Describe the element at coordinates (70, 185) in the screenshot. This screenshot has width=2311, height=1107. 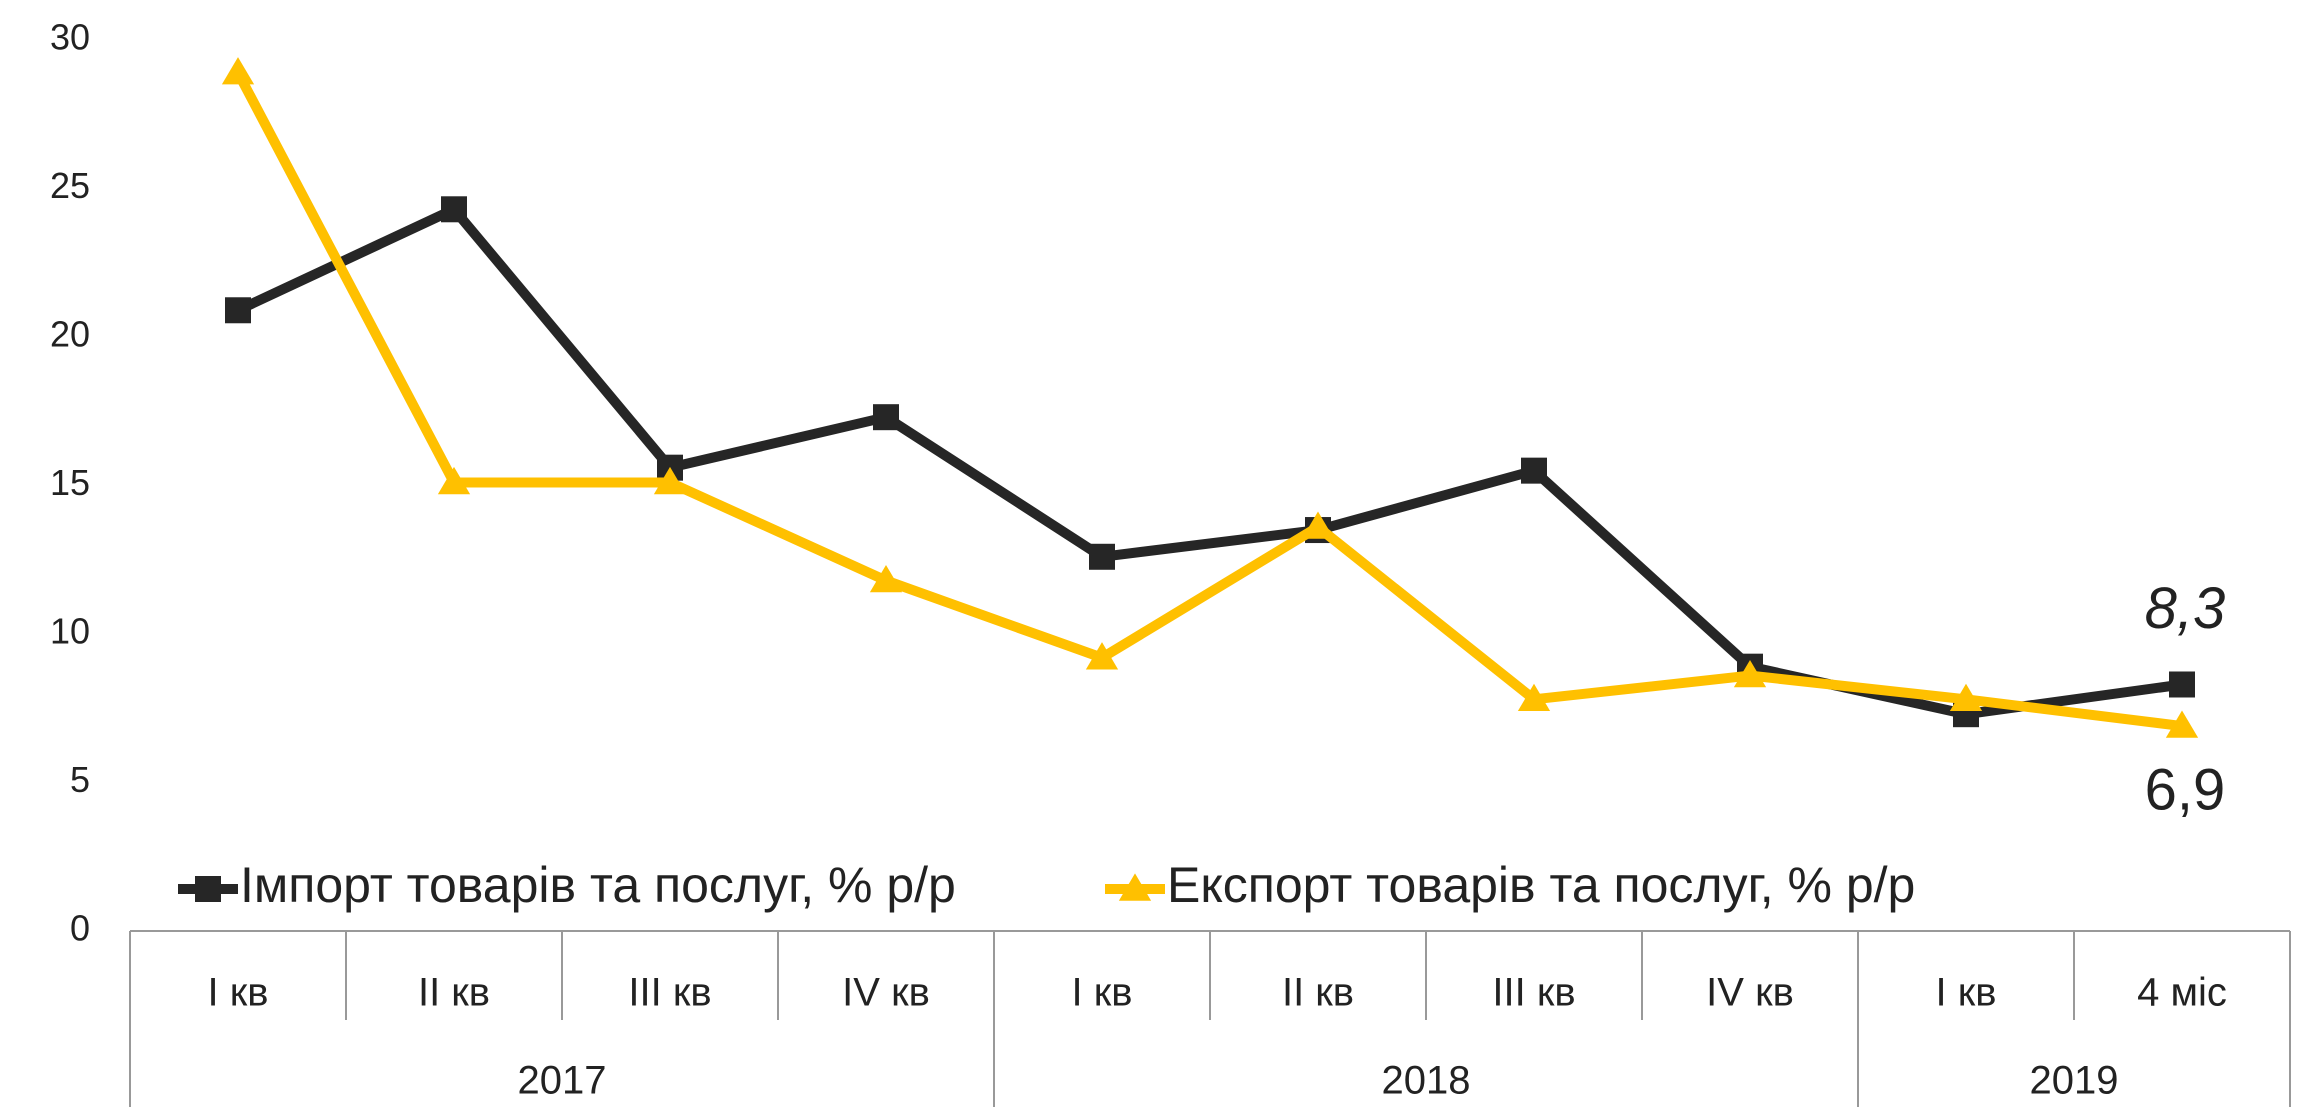
I see `y-tick-label: 25` at that location.